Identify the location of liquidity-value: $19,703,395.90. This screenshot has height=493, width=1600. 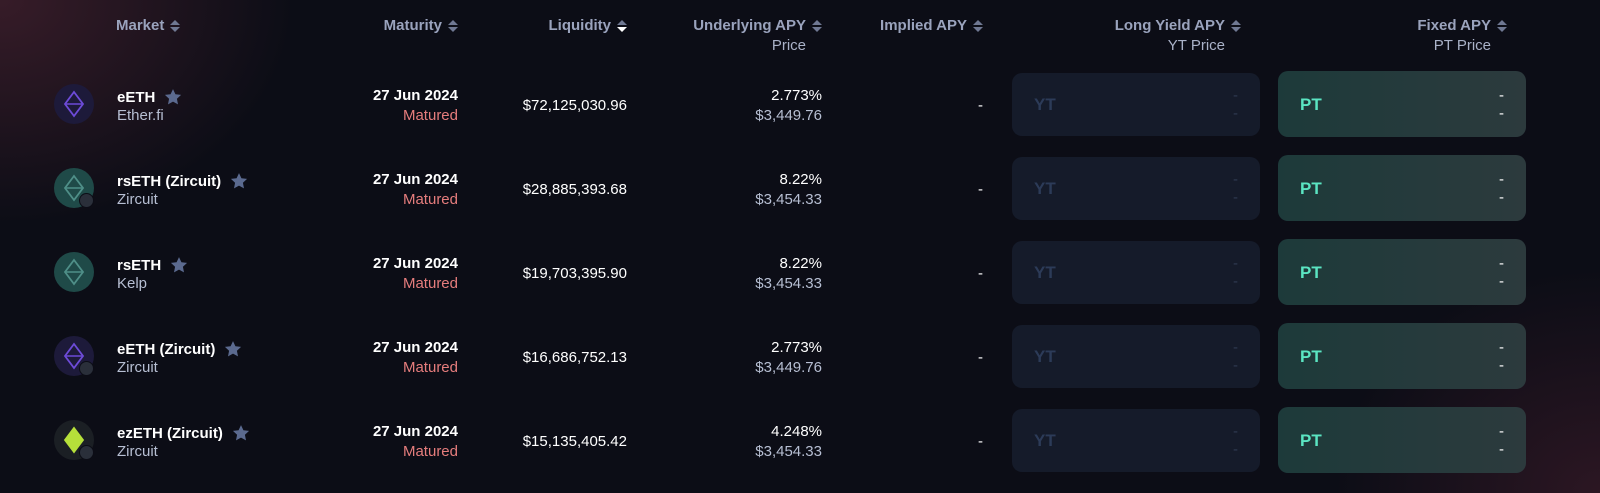
(574, 273).